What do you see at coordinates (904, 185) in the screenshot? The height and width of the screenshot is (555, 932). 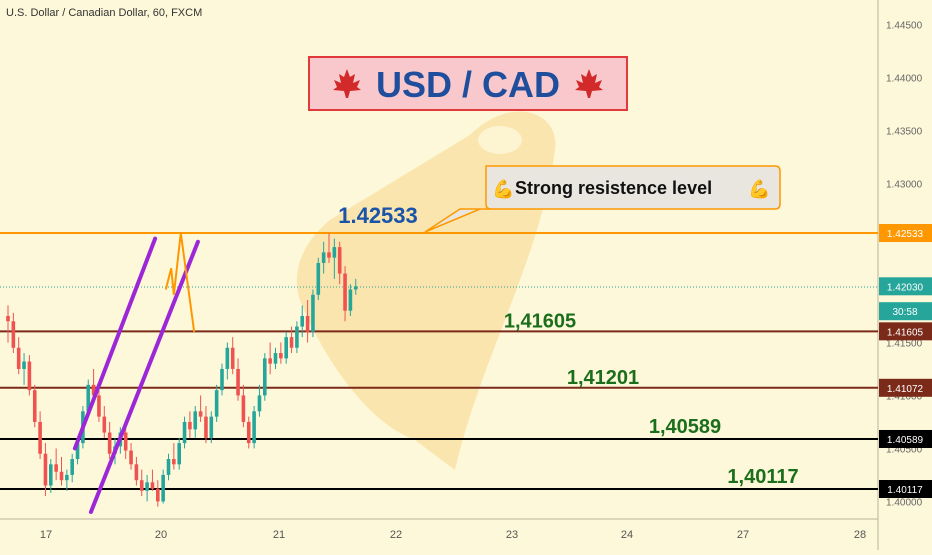 I see `y-tick-label: 1.43000` at bounding box center [904, 185].